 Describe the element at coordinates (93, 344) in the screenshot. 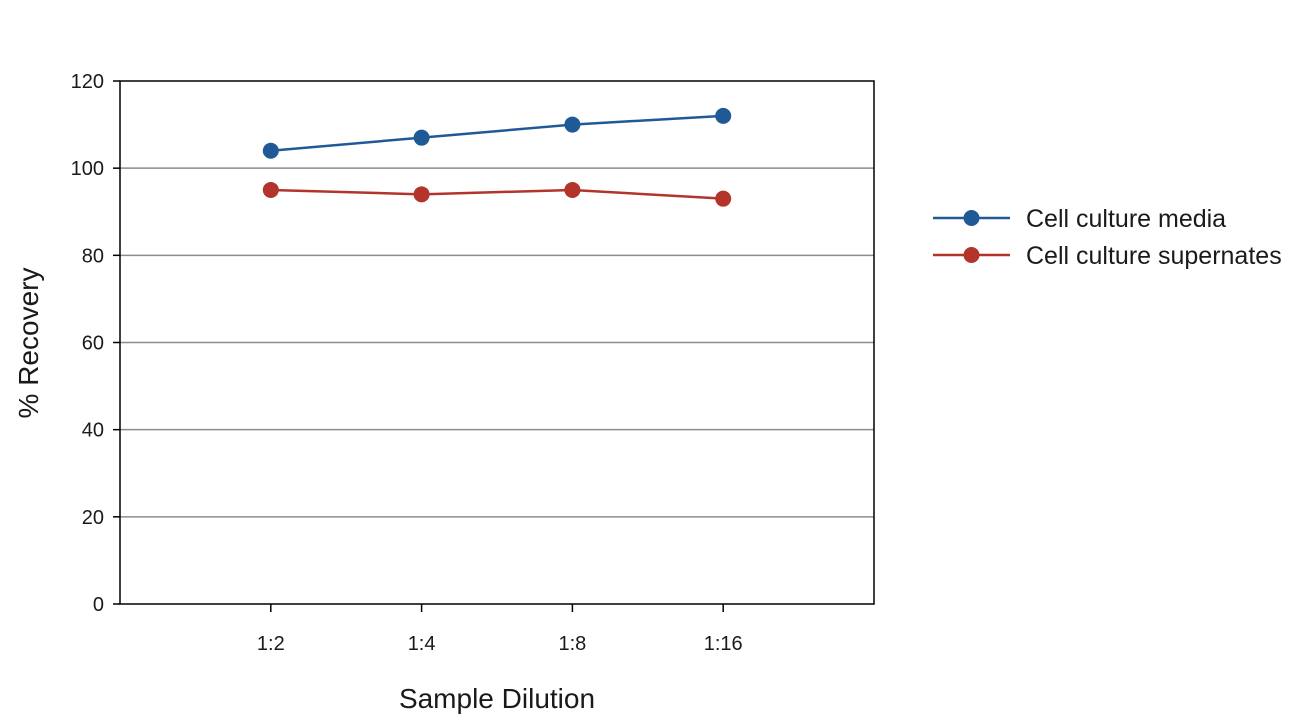

I see `y-tick-label: 60` at that location.